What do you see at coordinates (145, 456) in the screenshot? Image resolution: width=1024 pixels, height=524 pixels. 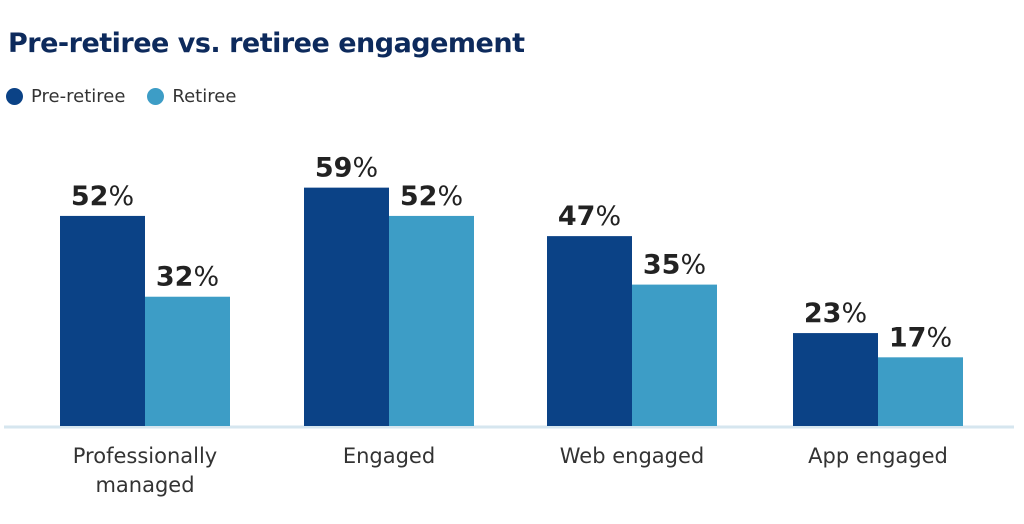 I see `category-label-line: Professionally` at bounding box center [145, 456].